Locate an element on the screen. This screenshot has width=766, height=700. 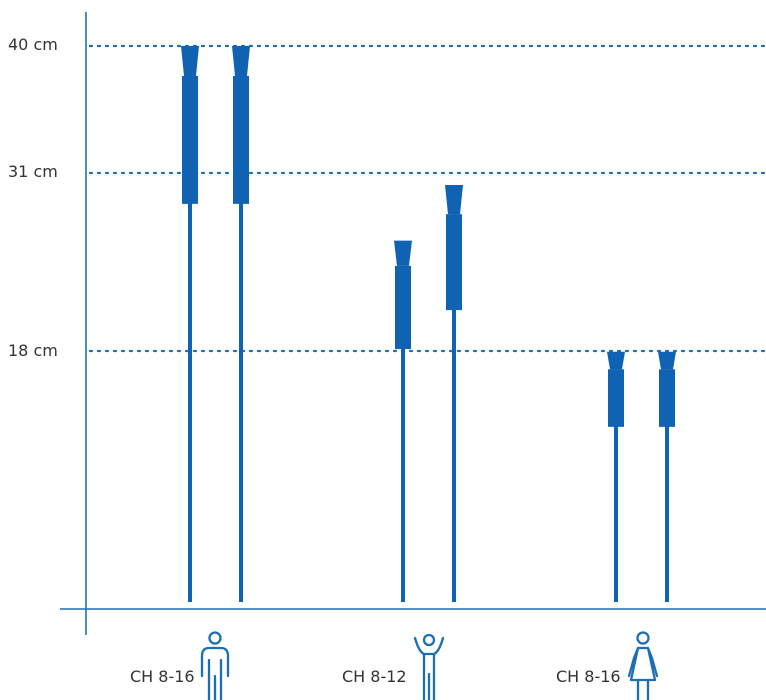
group-label-female: CH 8-16 is located at coordinates (588, 676).